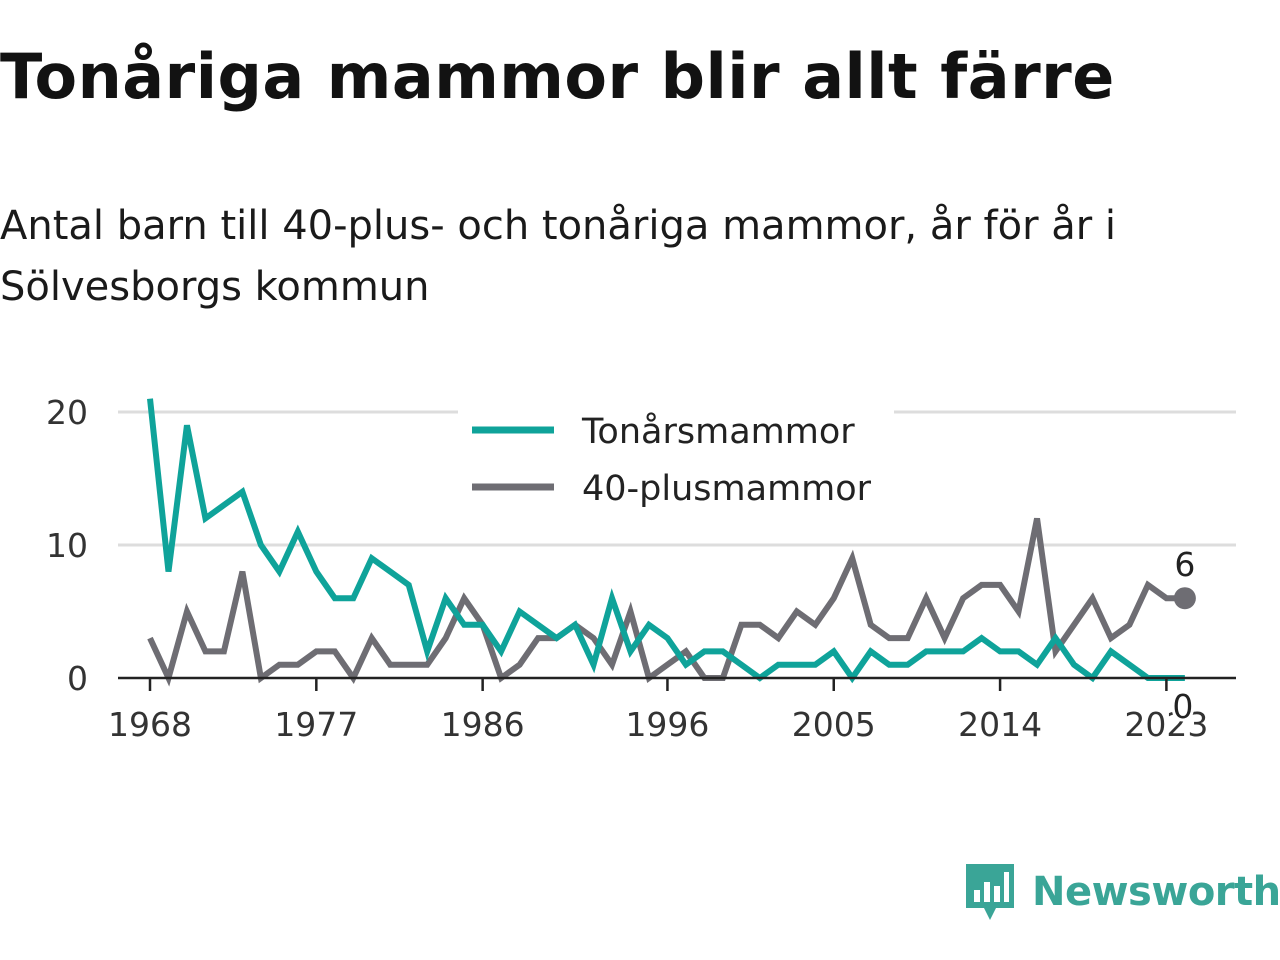 The image size is (1280, 960). I want to click on x-tick-label: 2014, so click(1000, 724).